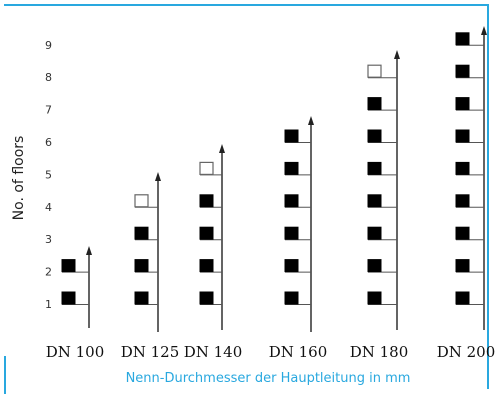 Image resolution: width=495 pixels, height=394 pixels. I want to click on dn-label-1: DN 100, so click(75, 352).